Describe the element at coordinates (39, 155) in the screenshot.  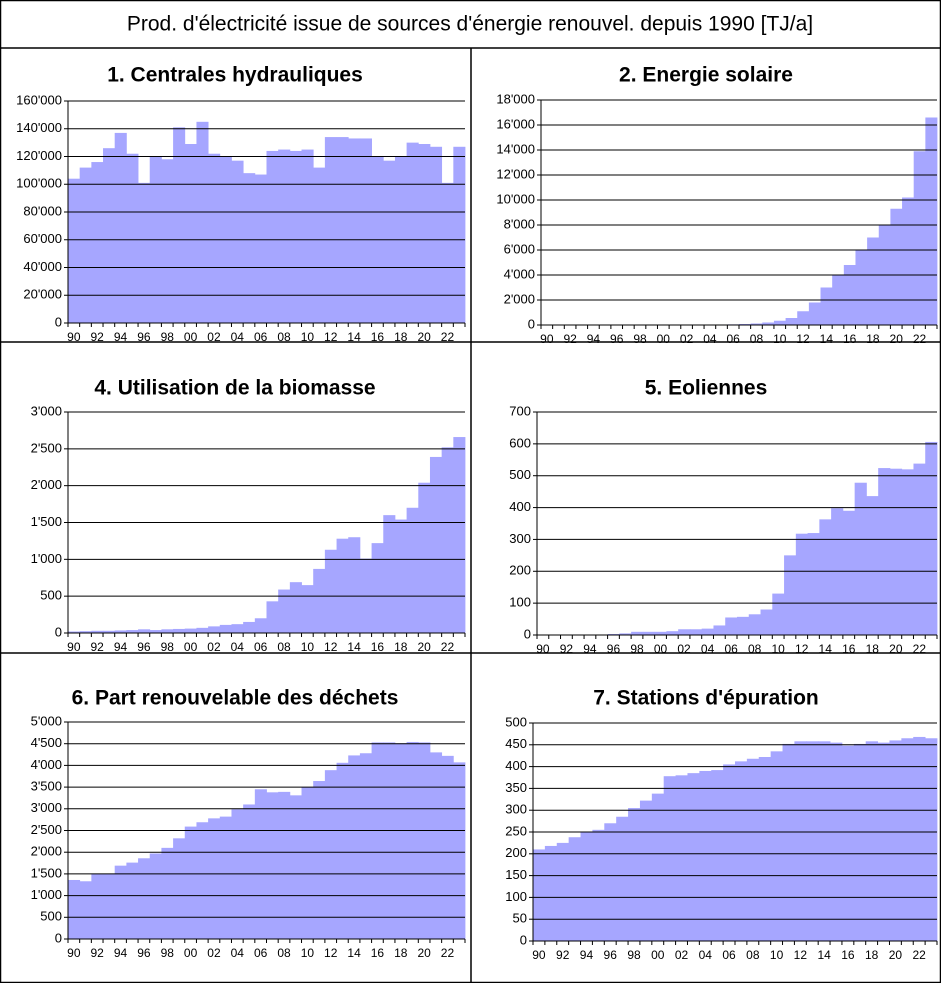
I see `y-tick-label: 120'000` at that location.